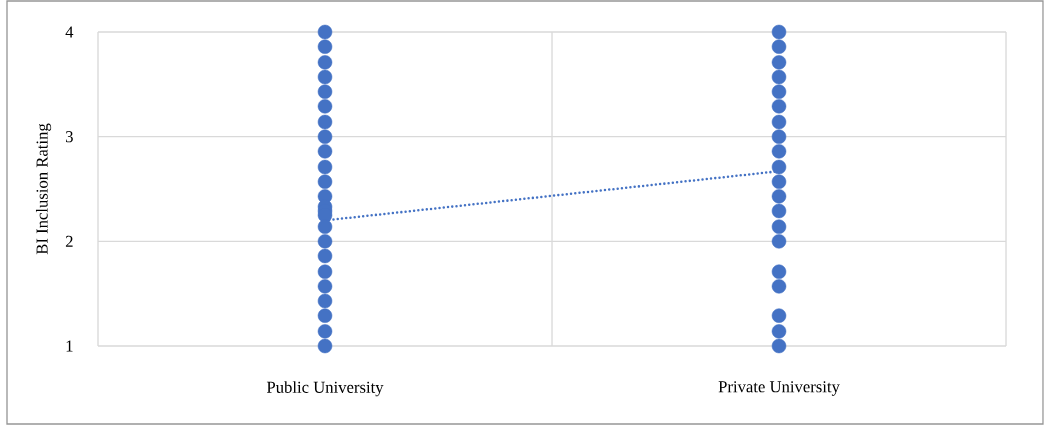 This screenshot has height=425, width=1044. What do you see at coordinates (43, 189) in the screenshot?
I see `y-axis-title: BI Inclusion Rating` at bounding box center [43, 189].